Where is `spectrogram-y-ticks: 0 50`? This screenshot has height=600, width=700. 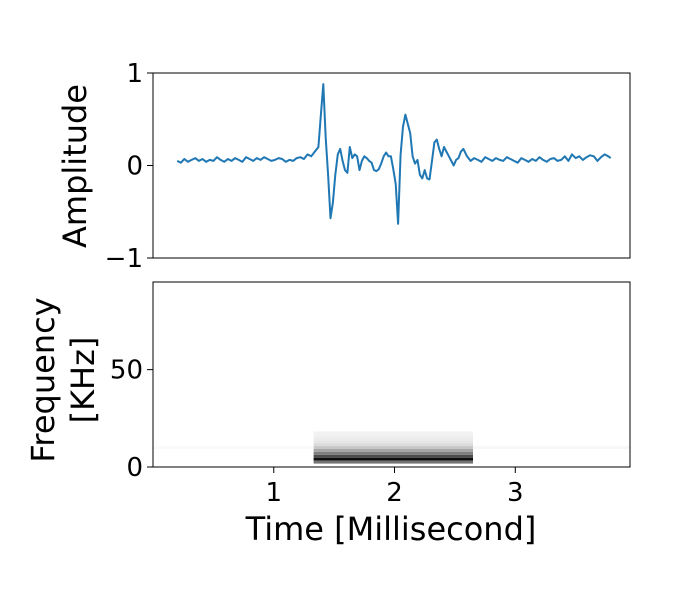 spectrogram-y-ticks: 0 50 is located at coordinates (131, 419).